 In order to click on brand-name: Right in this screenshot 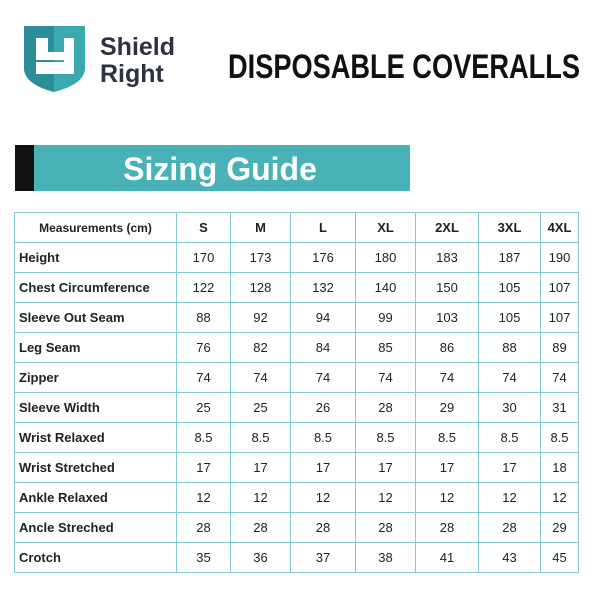, I will do `click(132, 74)`.